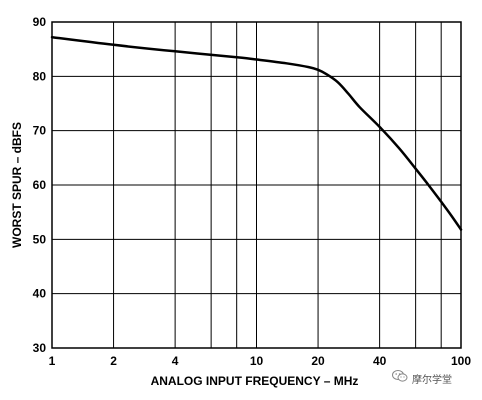  I want to click on watermark-text: 摩尔学堂, so click(432, 380).